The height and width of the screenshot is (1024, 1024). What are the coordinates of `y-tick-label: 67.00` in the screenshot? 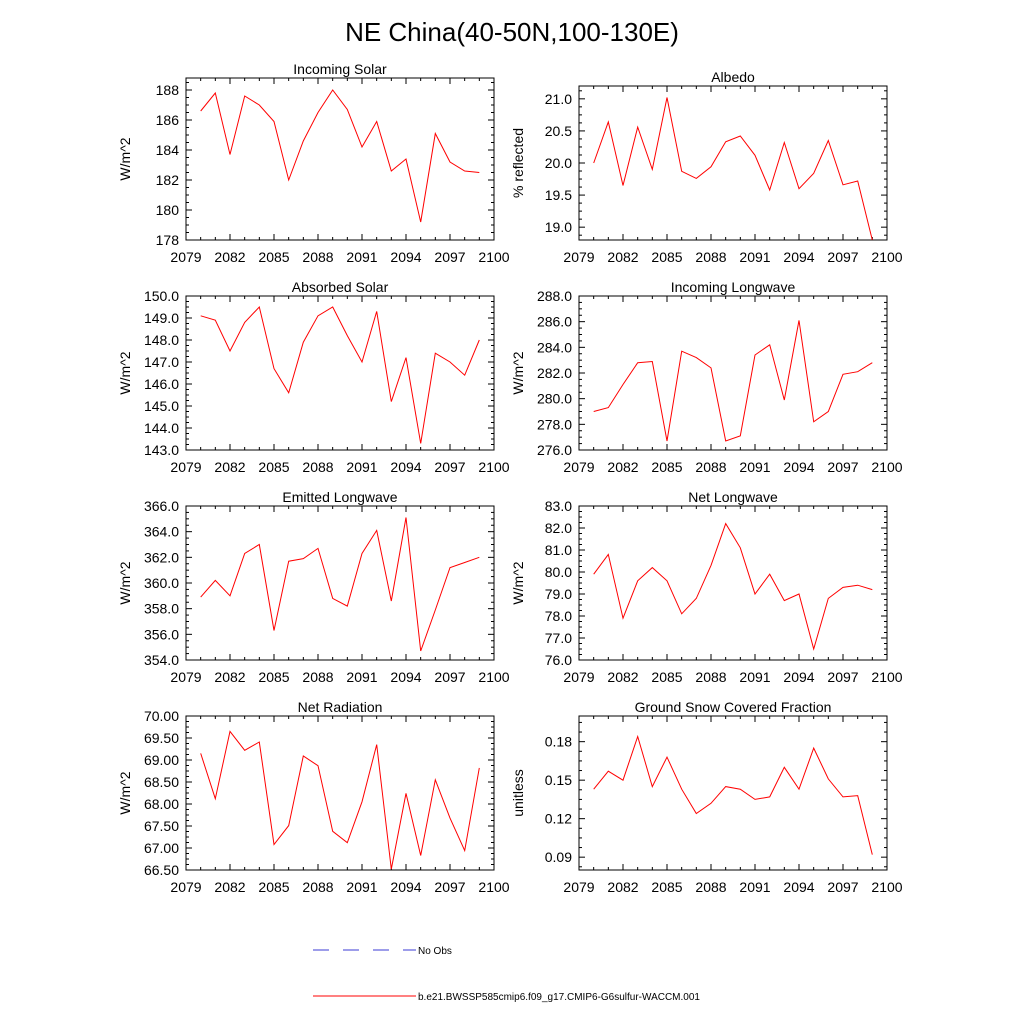 It's located at (161, 848).